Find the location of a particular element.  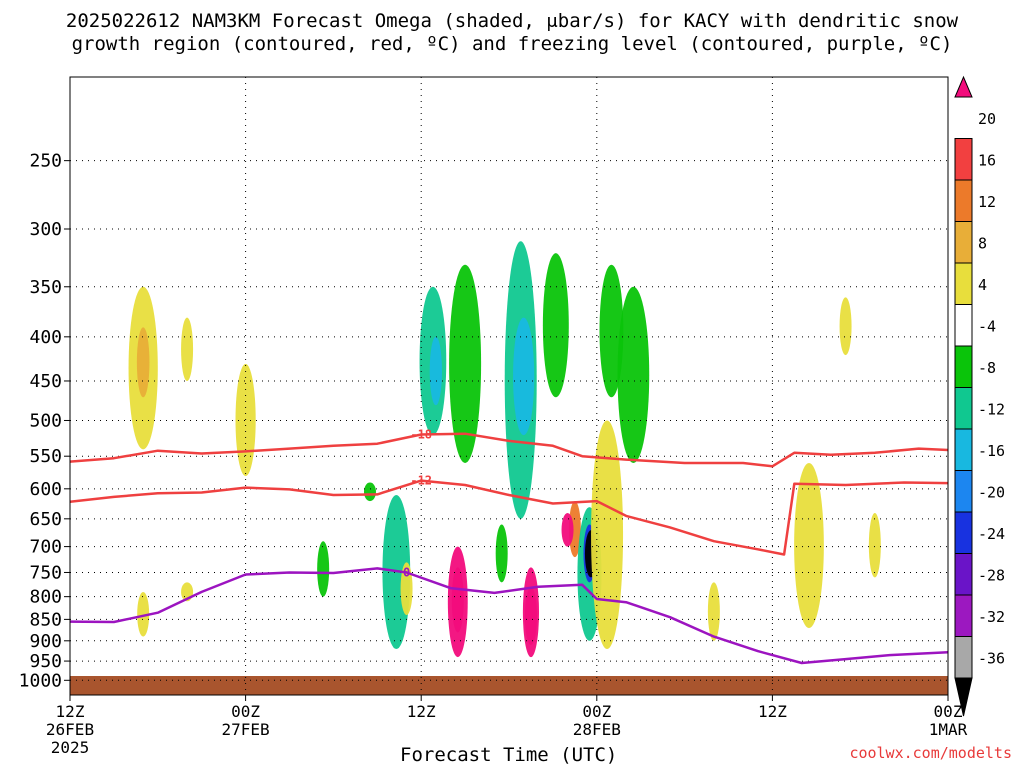

colorbar-label: -8 is located at coordinates (987, 368).